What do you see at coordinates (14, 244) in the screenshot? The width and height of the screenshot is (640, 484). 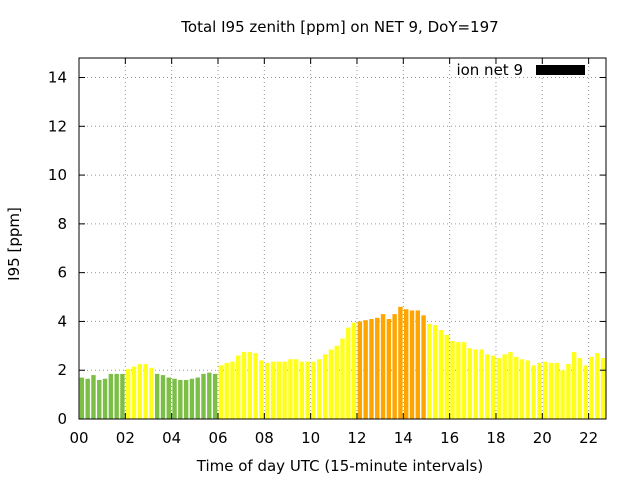 I see `y-axis-label: I95 [ppm]` at bounding box center [14, 244].